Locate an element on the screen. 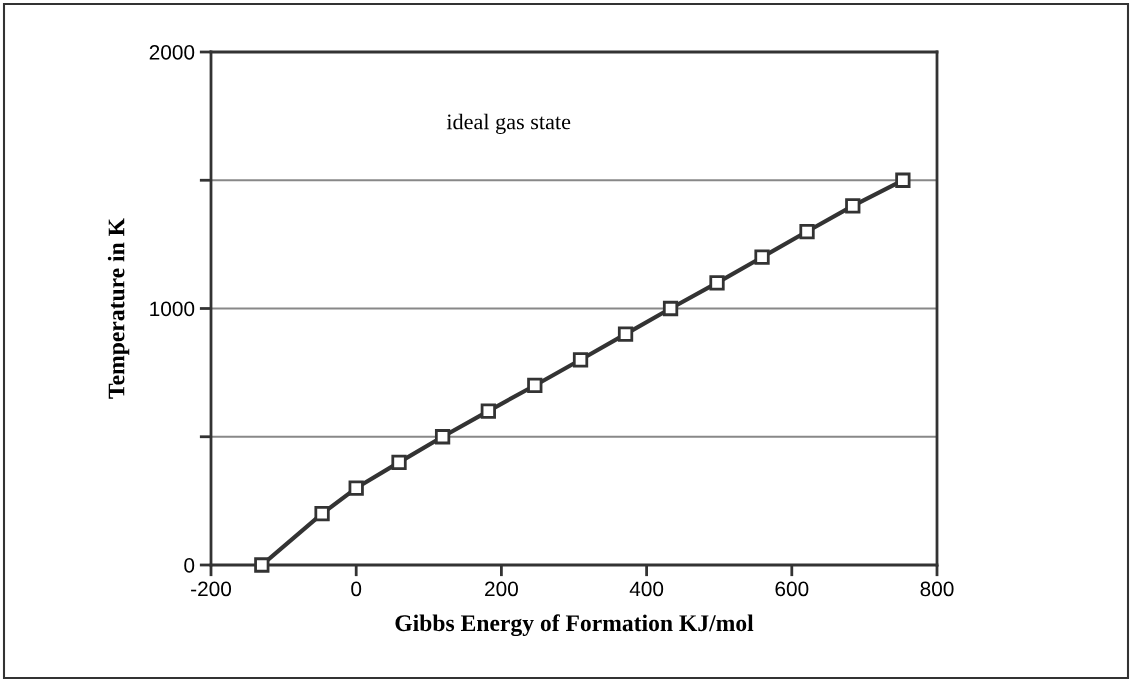 This screenshot has width=1132, height=684. y-tick-label: 1000 is located at coordinates (172, 309).